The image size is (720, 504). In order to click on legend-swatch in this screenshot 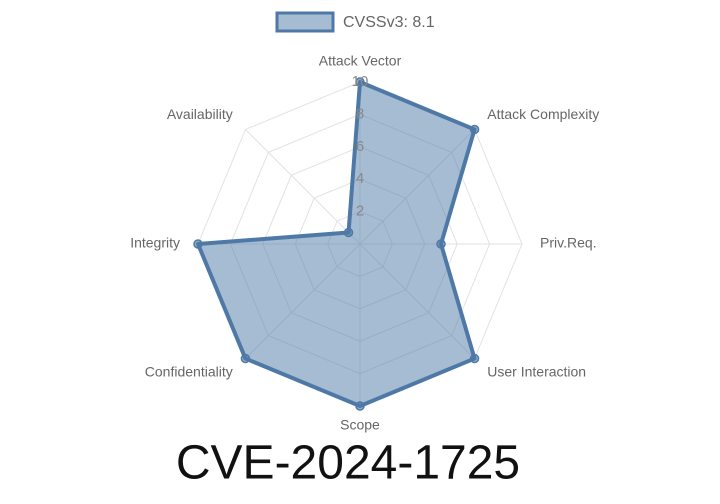, I will do `click(305, 22)`.